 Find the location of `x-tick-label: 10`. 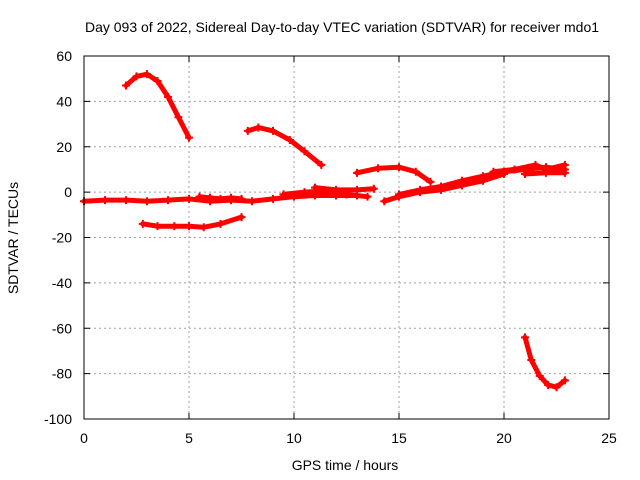

x-tick-label: 10 is located at coordinates (294, 438).